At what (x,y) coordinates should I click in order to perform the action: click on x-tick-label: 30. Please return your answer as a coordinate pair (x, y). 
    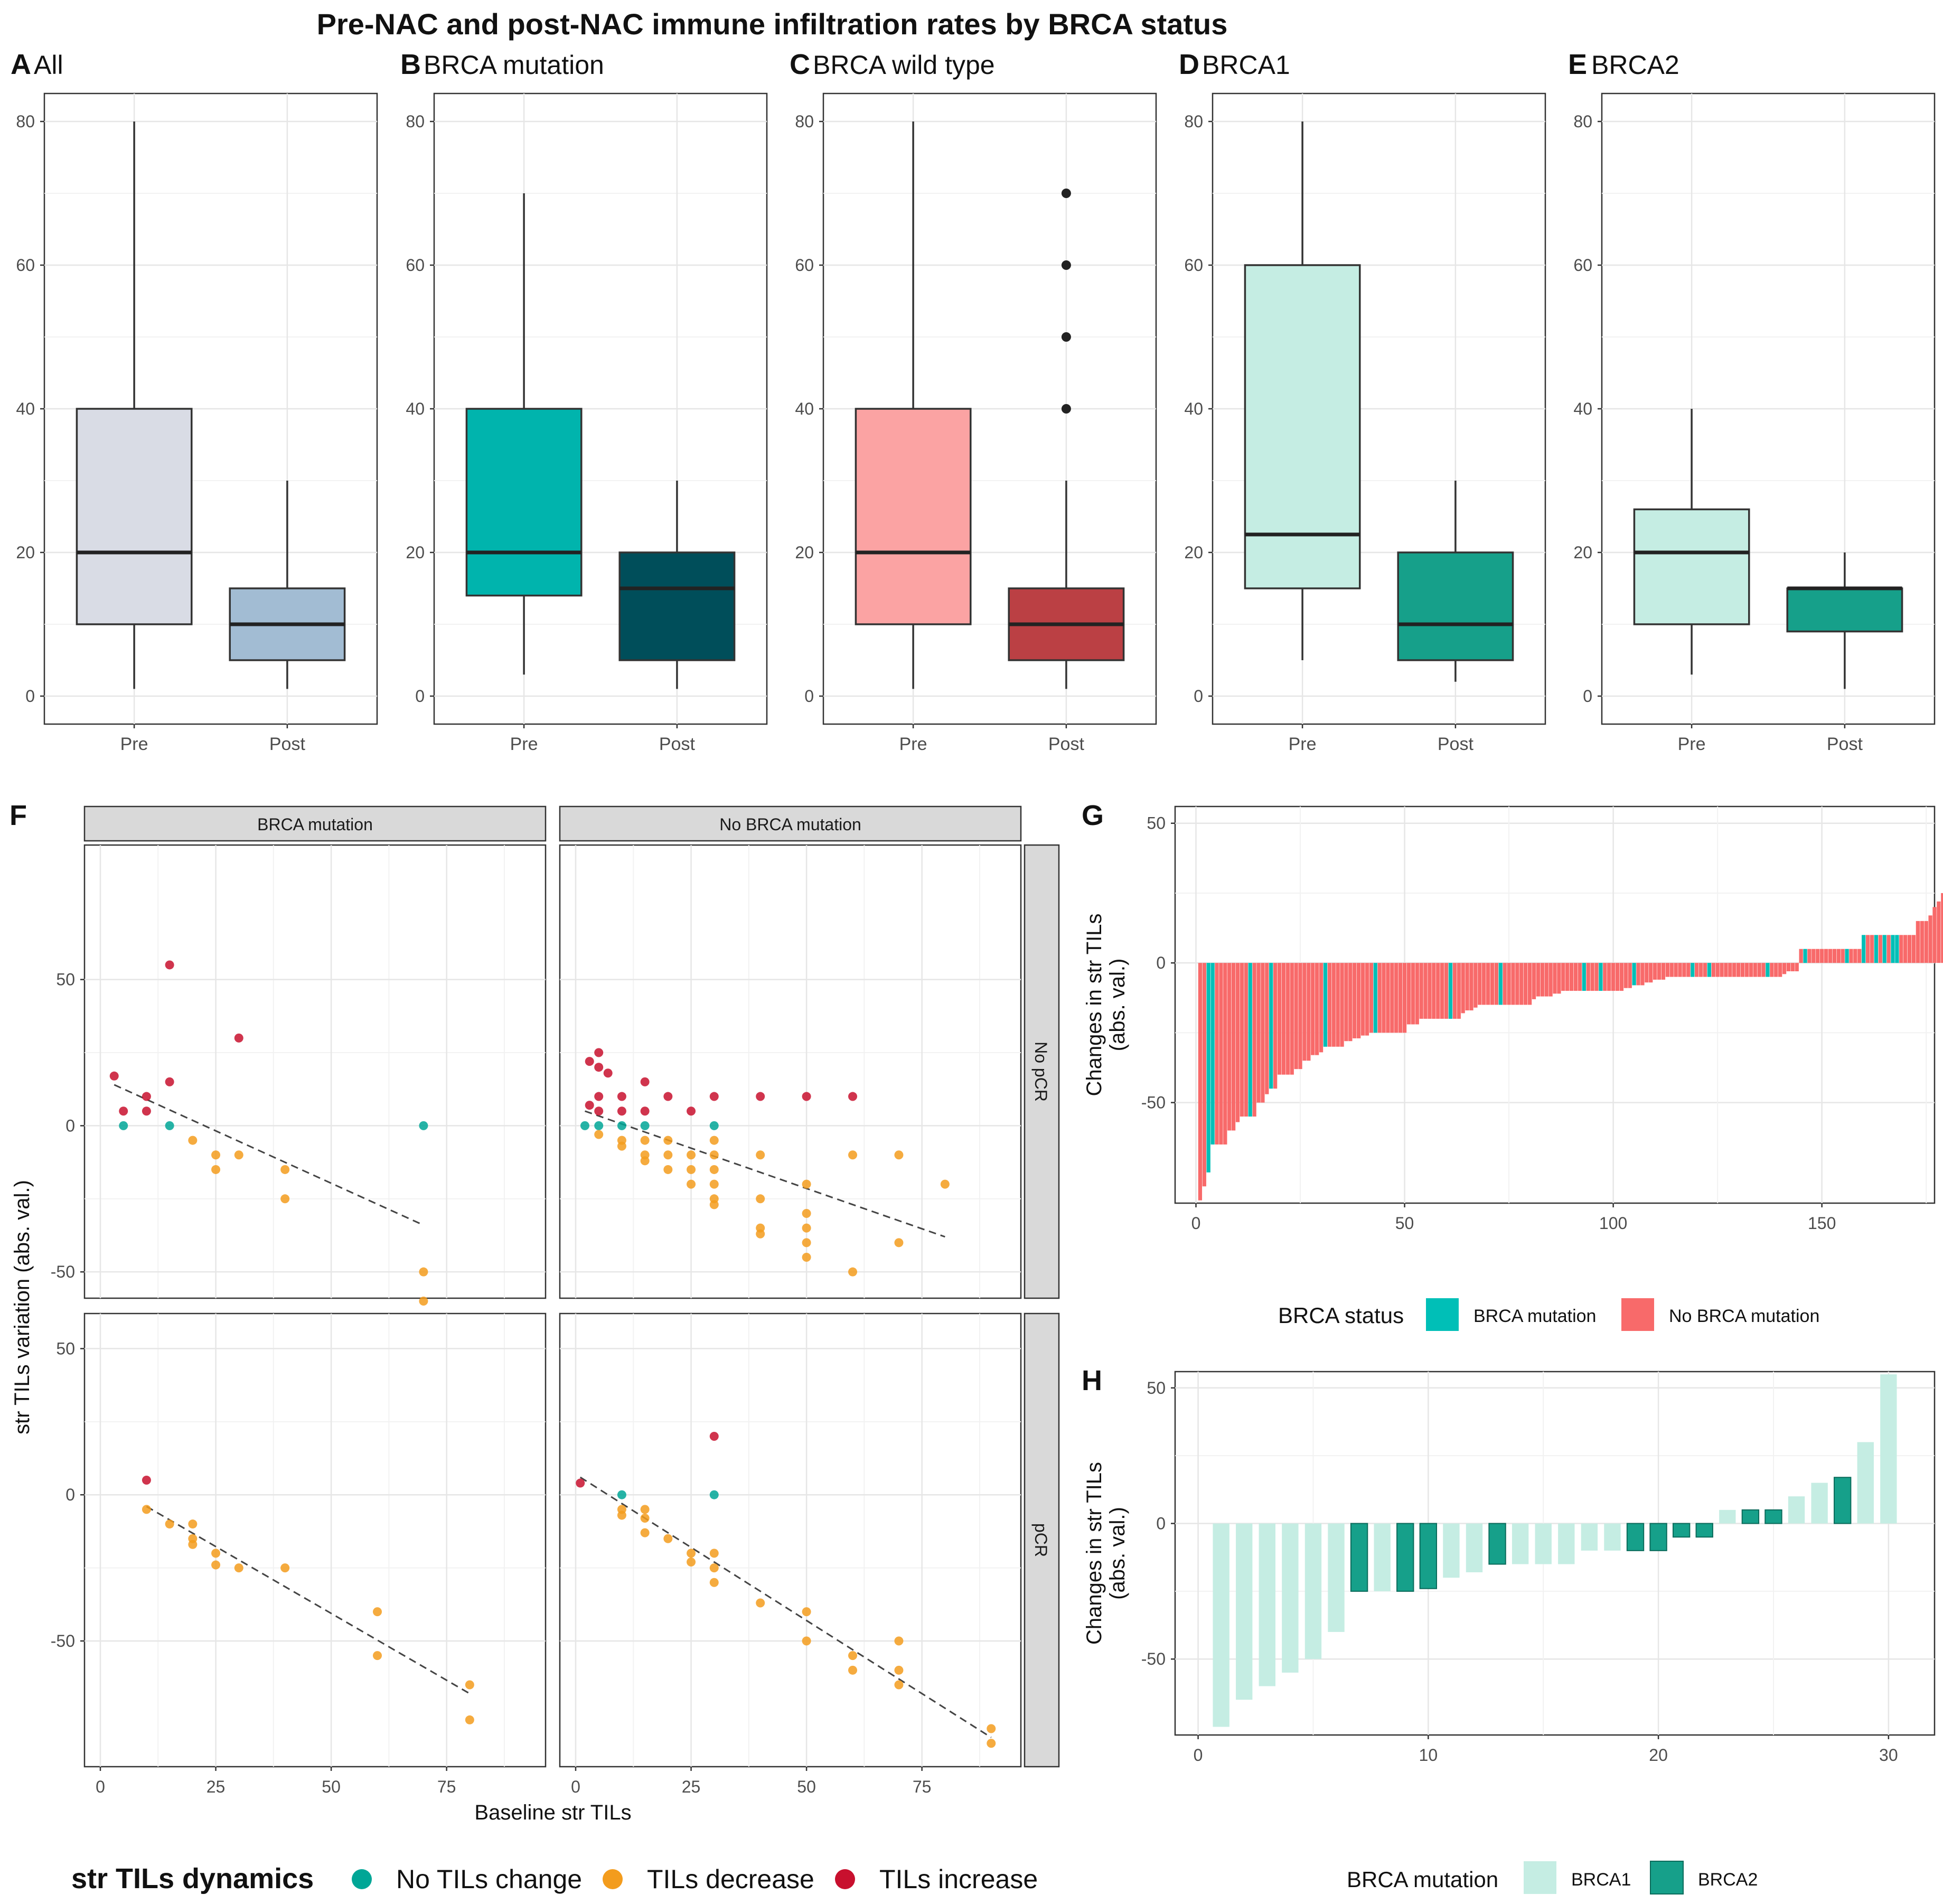
    Looking at the image, I should click on (1888, 1755).